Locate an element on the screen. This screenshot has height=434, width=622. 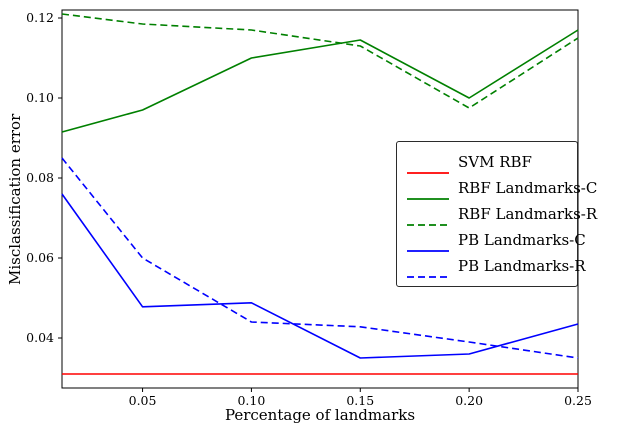
y-tick-label: 0.10 is located at coordinates (40, 97).